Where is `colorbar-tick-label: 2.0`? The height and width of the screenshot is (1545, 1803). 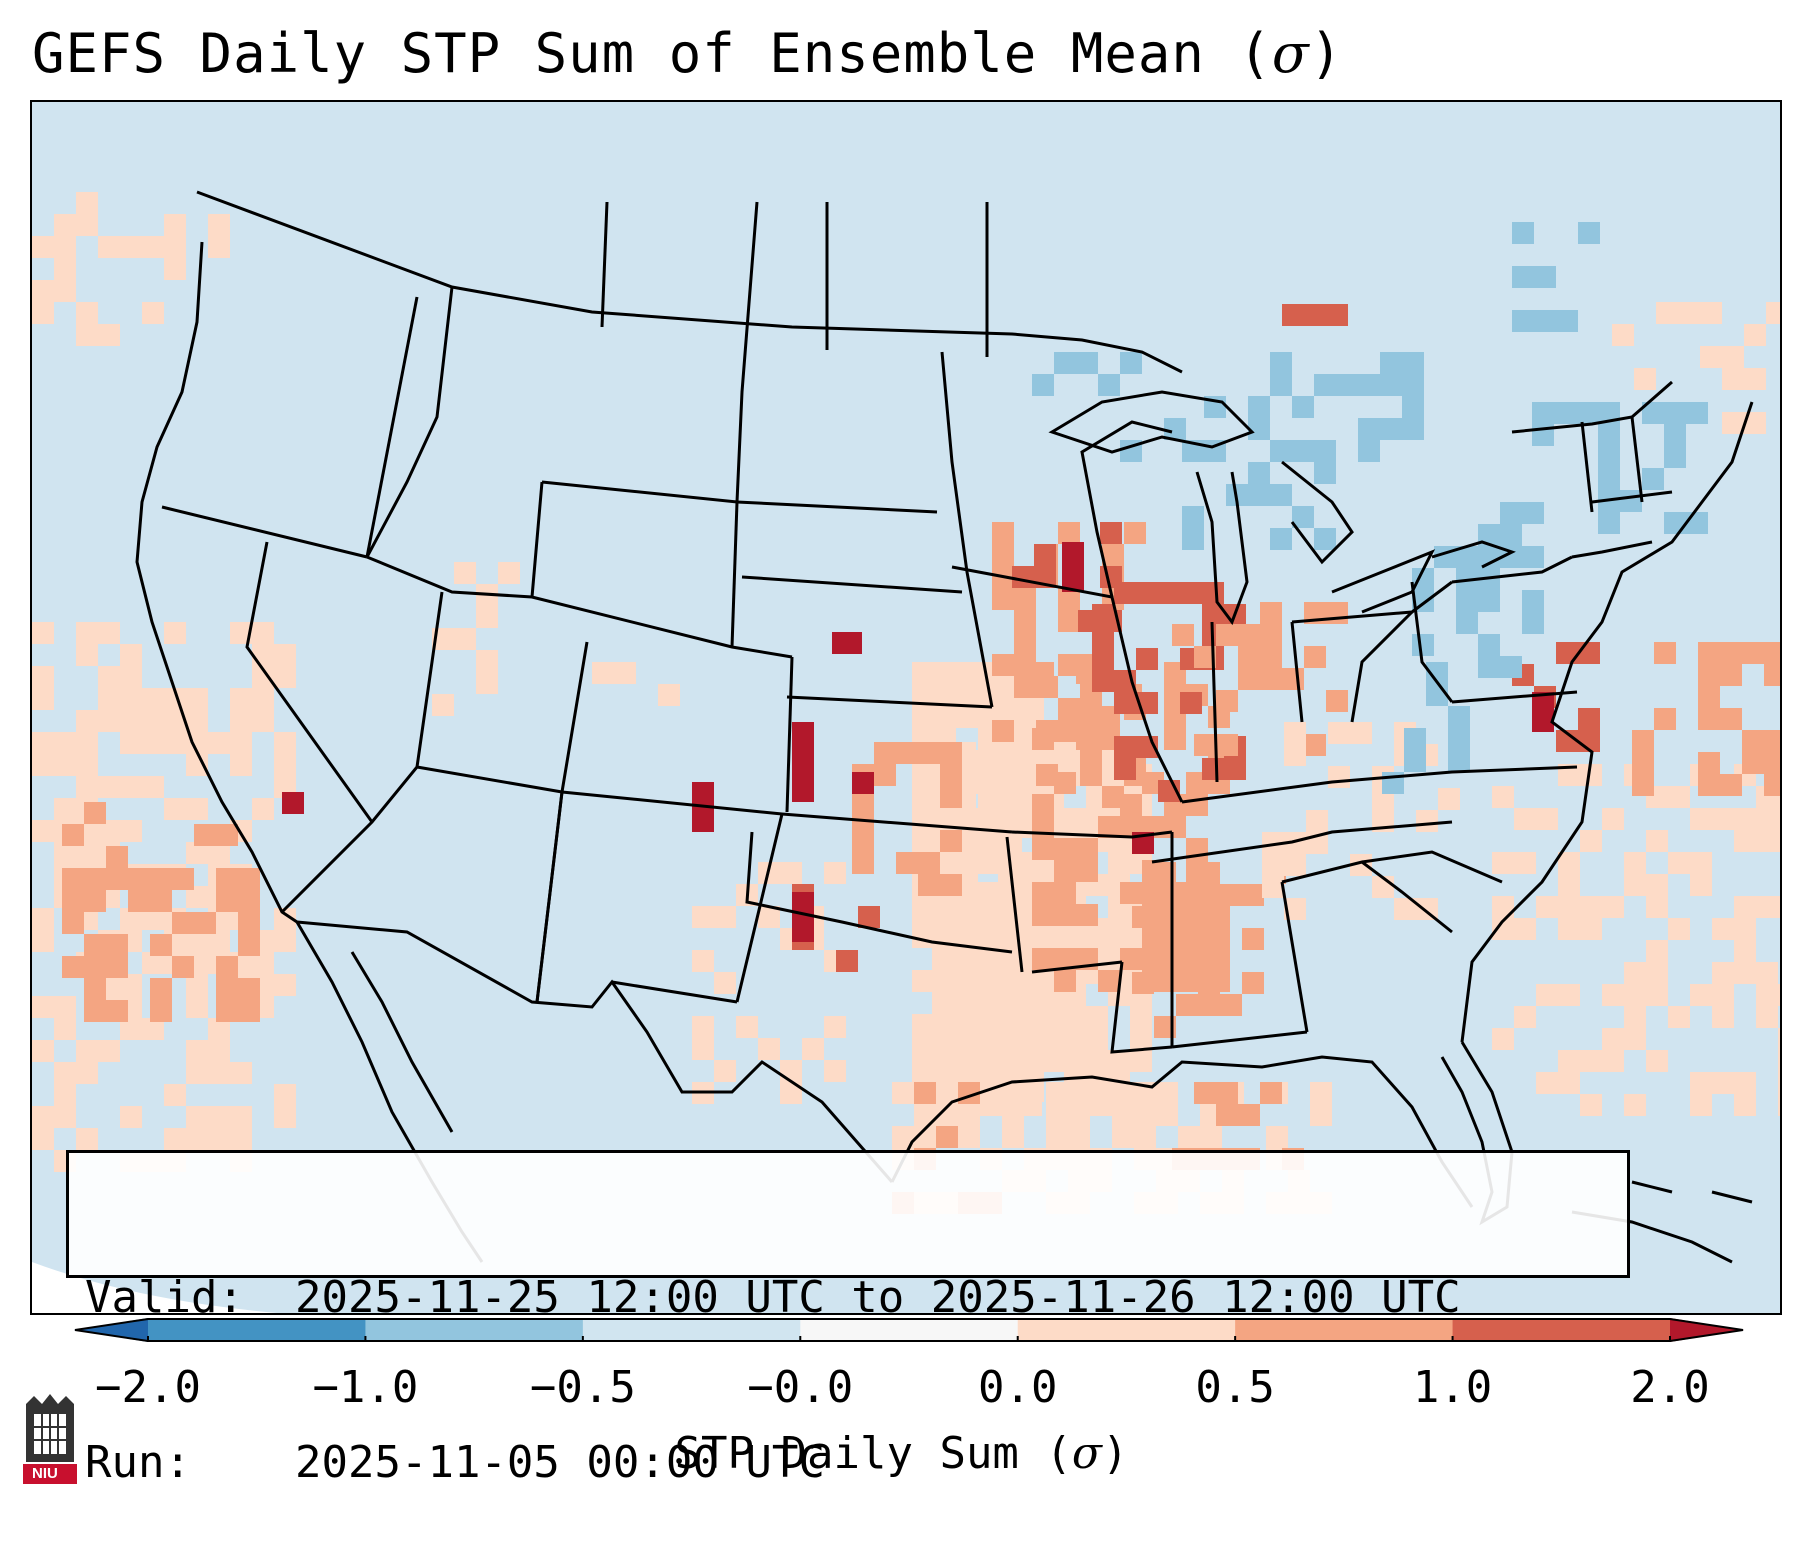 colorbar-tick-label: 2.0 is located at coordinates (1670, 1387).